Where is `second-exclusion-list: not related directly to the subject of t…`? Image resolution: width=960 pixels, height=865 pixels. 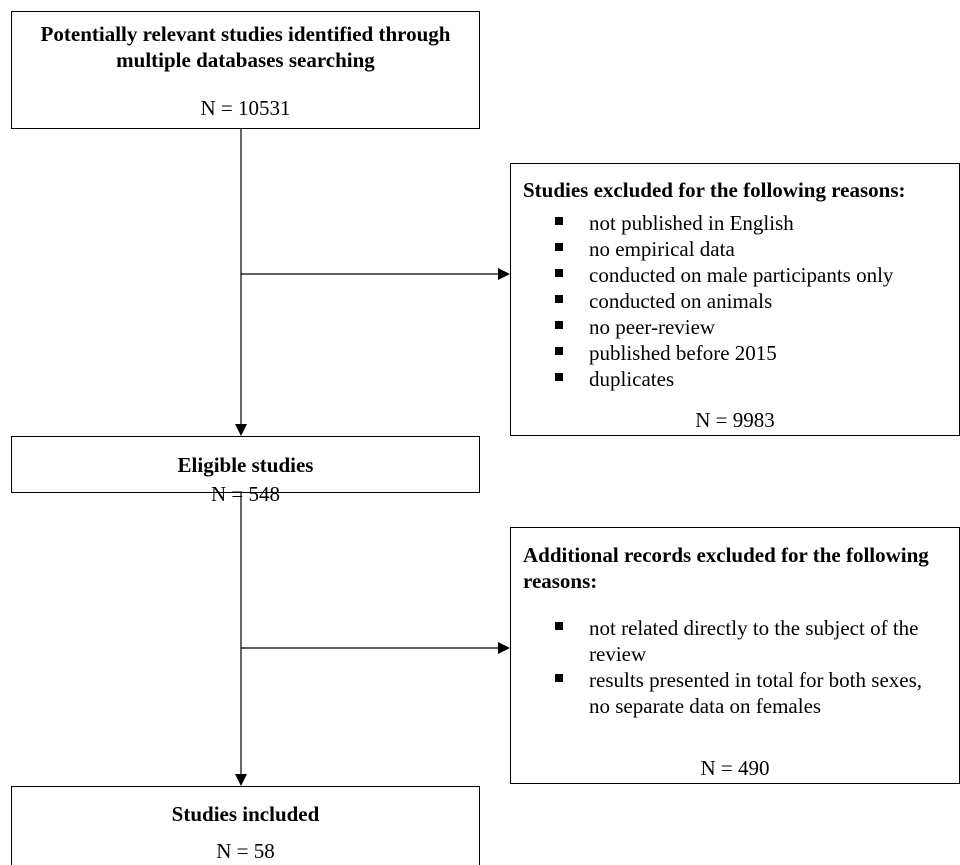
second-exclusion-list: not related directly to the subject of t… is located at coordinates (725, 667).